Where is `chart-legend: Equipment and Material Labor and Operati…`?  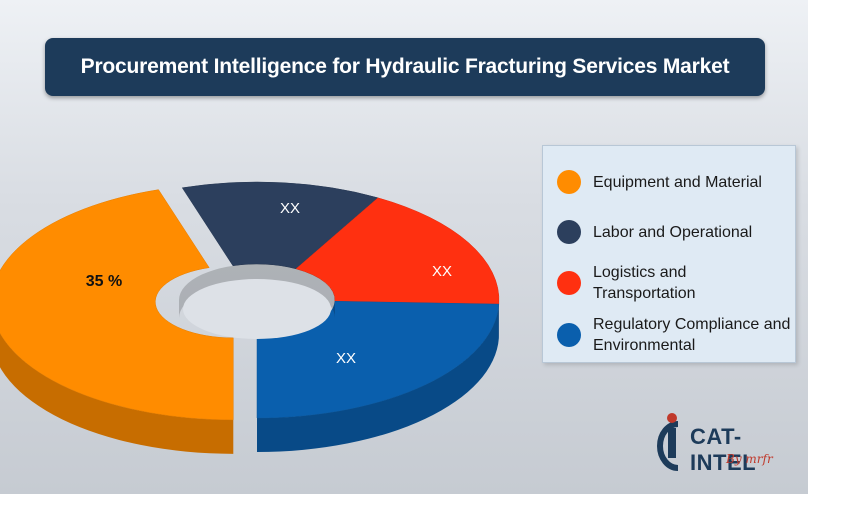
chart-legend: Equipment and Material Labor and Operati… is located at coordinates (669, 254).